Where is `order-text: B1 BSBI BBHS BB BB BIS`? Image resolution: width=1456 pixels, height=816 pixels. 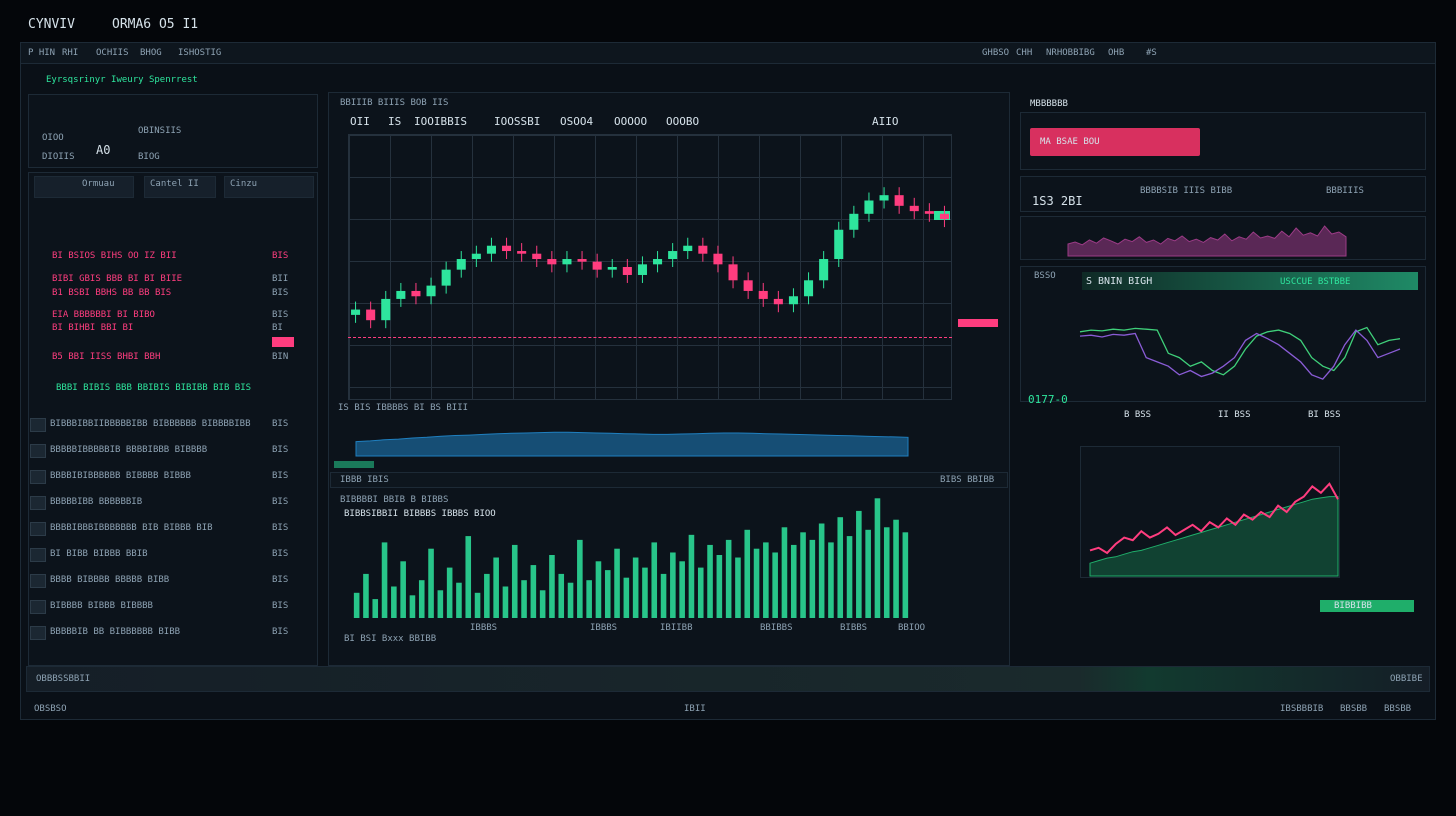 order-text: B1 BSBI BBHS BB BB BIS is located at coordinates (112, 293).